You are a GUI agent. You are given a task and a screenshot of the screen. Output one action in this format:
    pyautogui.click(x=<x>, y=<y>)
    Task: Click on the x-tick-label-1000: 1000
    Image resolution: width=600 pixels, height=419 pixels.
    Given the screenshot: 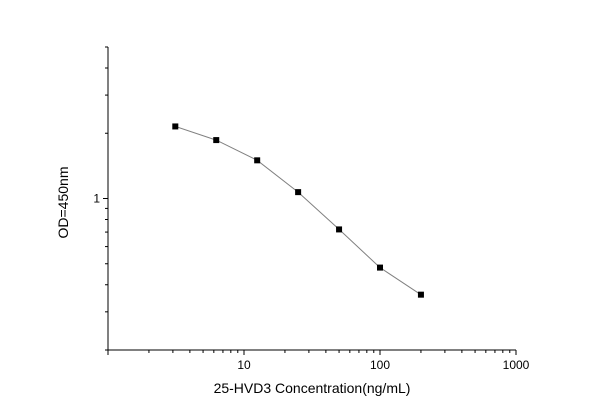 What is the action you would take?
    pyautogui.click(x=516, y=365)
    